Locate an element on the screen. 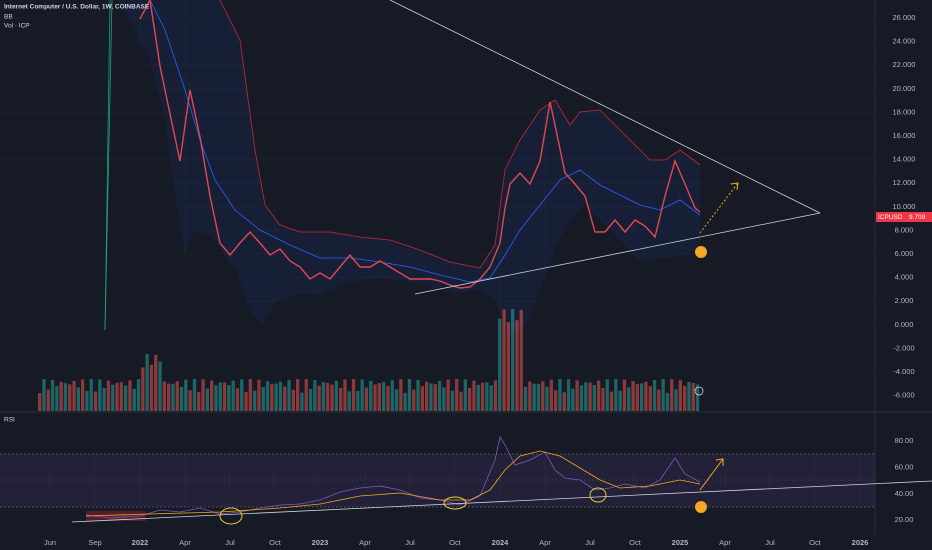  rsi-axis-label: 20.00 is located at coordinates (904, 519).